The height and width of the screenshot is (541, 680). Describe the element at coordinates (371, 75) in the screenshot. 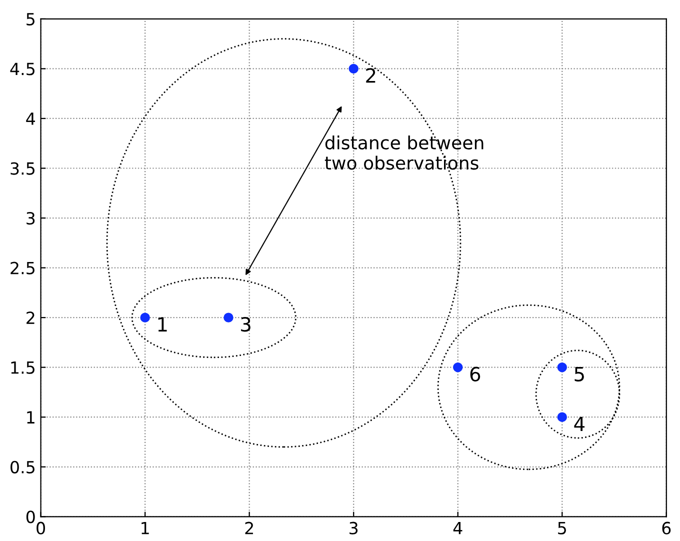

I see `annotation: 2` at that location.